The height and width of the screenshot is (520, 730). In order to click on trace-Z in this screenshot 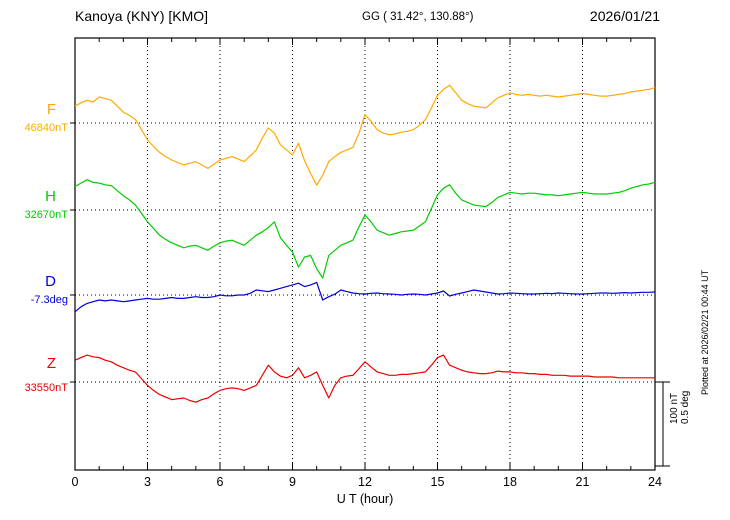, I will do `click(364, 378)`.